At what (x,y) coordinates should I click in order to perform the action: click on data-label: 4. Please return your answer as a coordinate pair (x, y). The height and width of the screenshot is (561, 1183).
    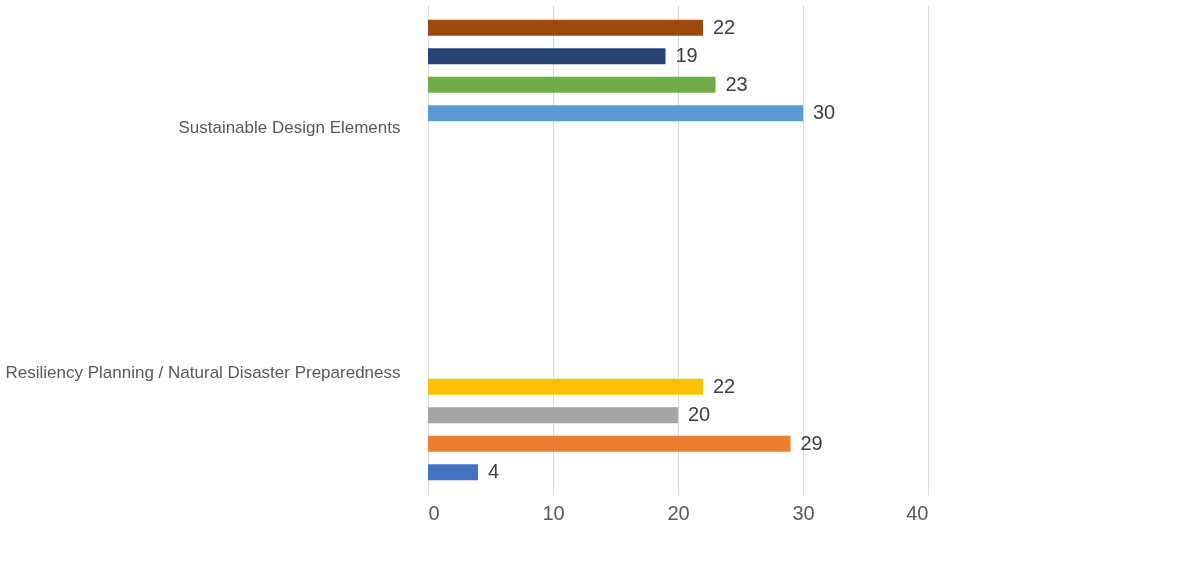
    Looking at the image, I should click on (494, 471).